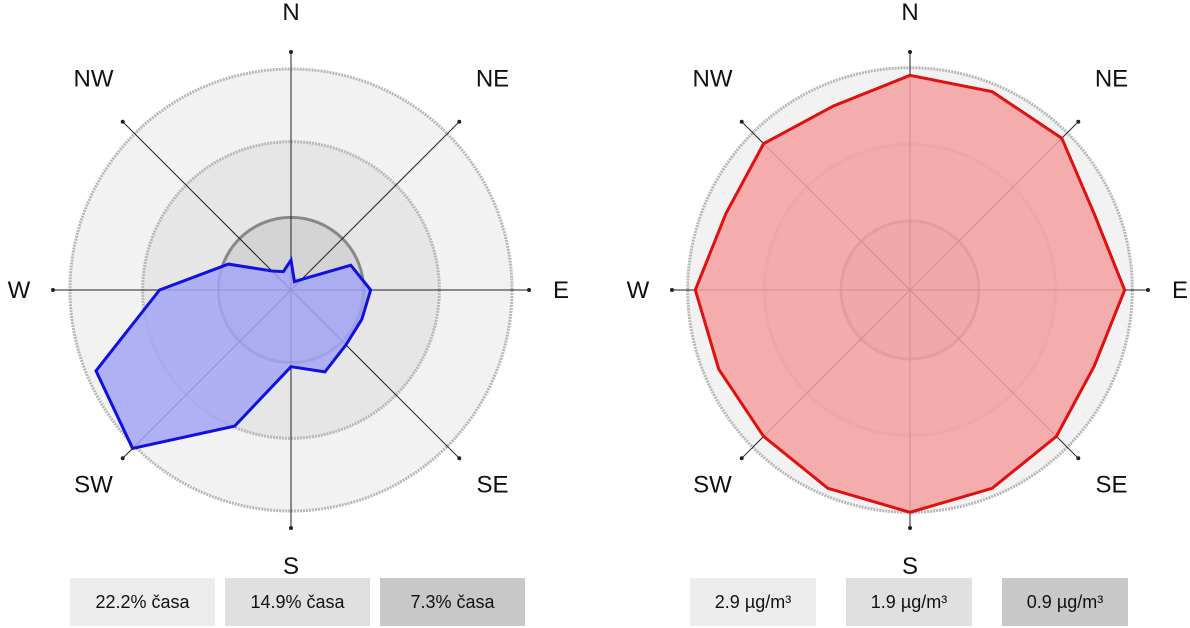 Image resolution: width=1190 pixels, height=628 pixels. What do you see at coordinates (142, 602) in the screenshot?
I see `legend-item-1: 22.2% časa` at bounding box center [142, 602].